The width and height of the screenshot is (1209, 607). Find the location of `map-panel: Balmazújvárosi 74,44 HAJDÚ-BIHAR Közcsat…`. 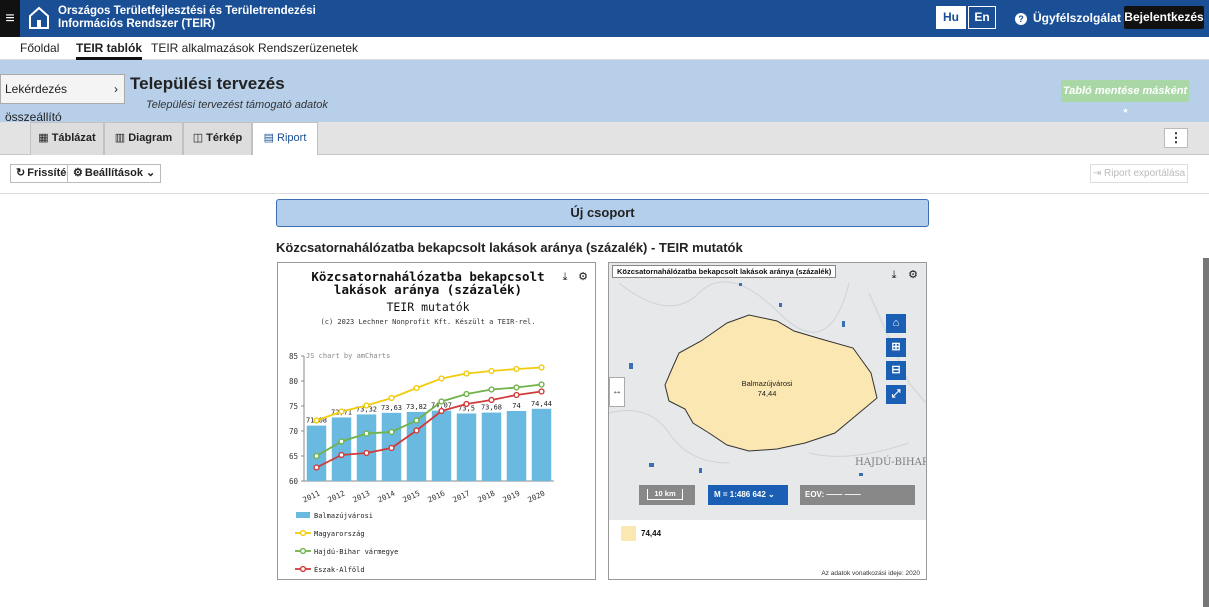

map-panel: Balmazújvárosi 74,44 HAJDÚ-BIHAR Közcsat… is located at coordinates (767, 421).